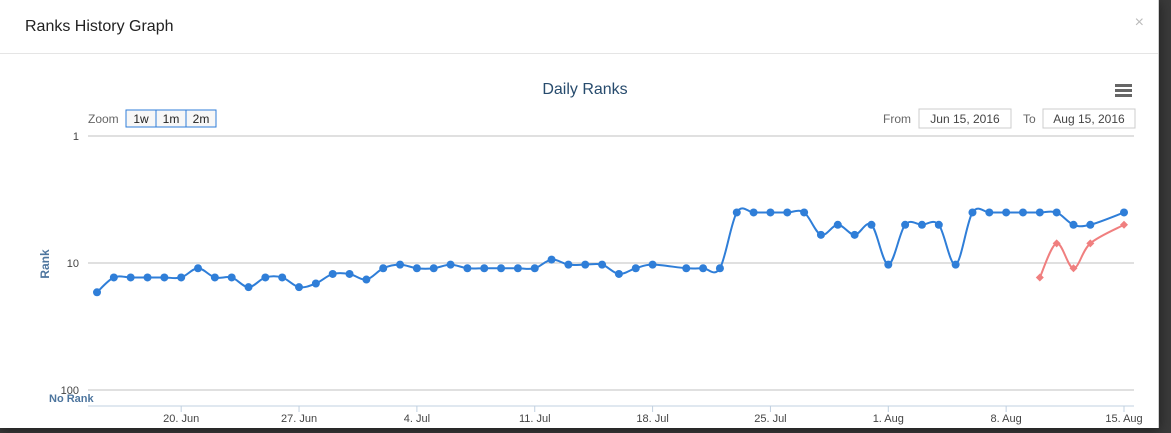 The image size is (1171, 433). I want to click on zoom-label: Zoom, so click(103, 119).